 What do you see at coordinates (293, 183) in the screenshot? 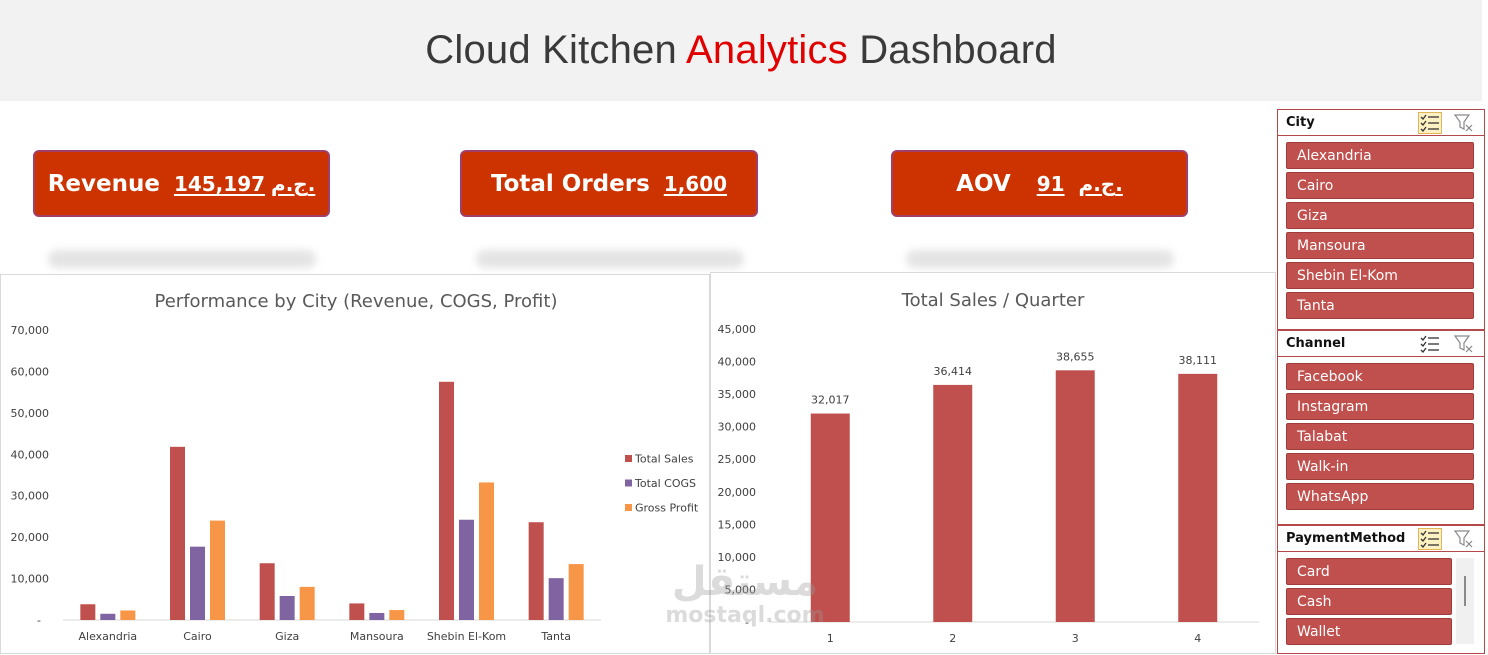
I see `kpi-revenue-currency: ج.م.` at bounding box center [293, 183].